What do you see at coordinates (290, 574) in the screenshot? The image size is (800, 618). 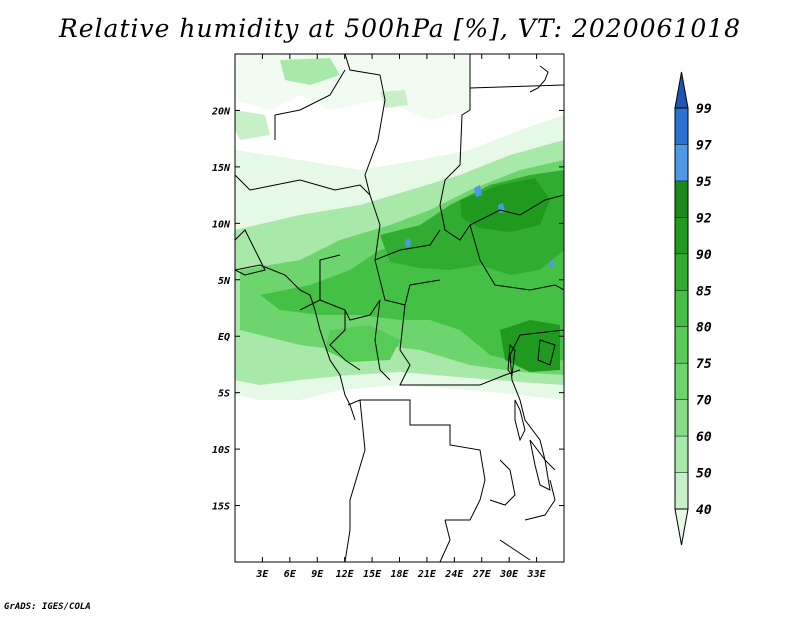 I see `x-tick-label: 6E` at bounding box center [290, 574].